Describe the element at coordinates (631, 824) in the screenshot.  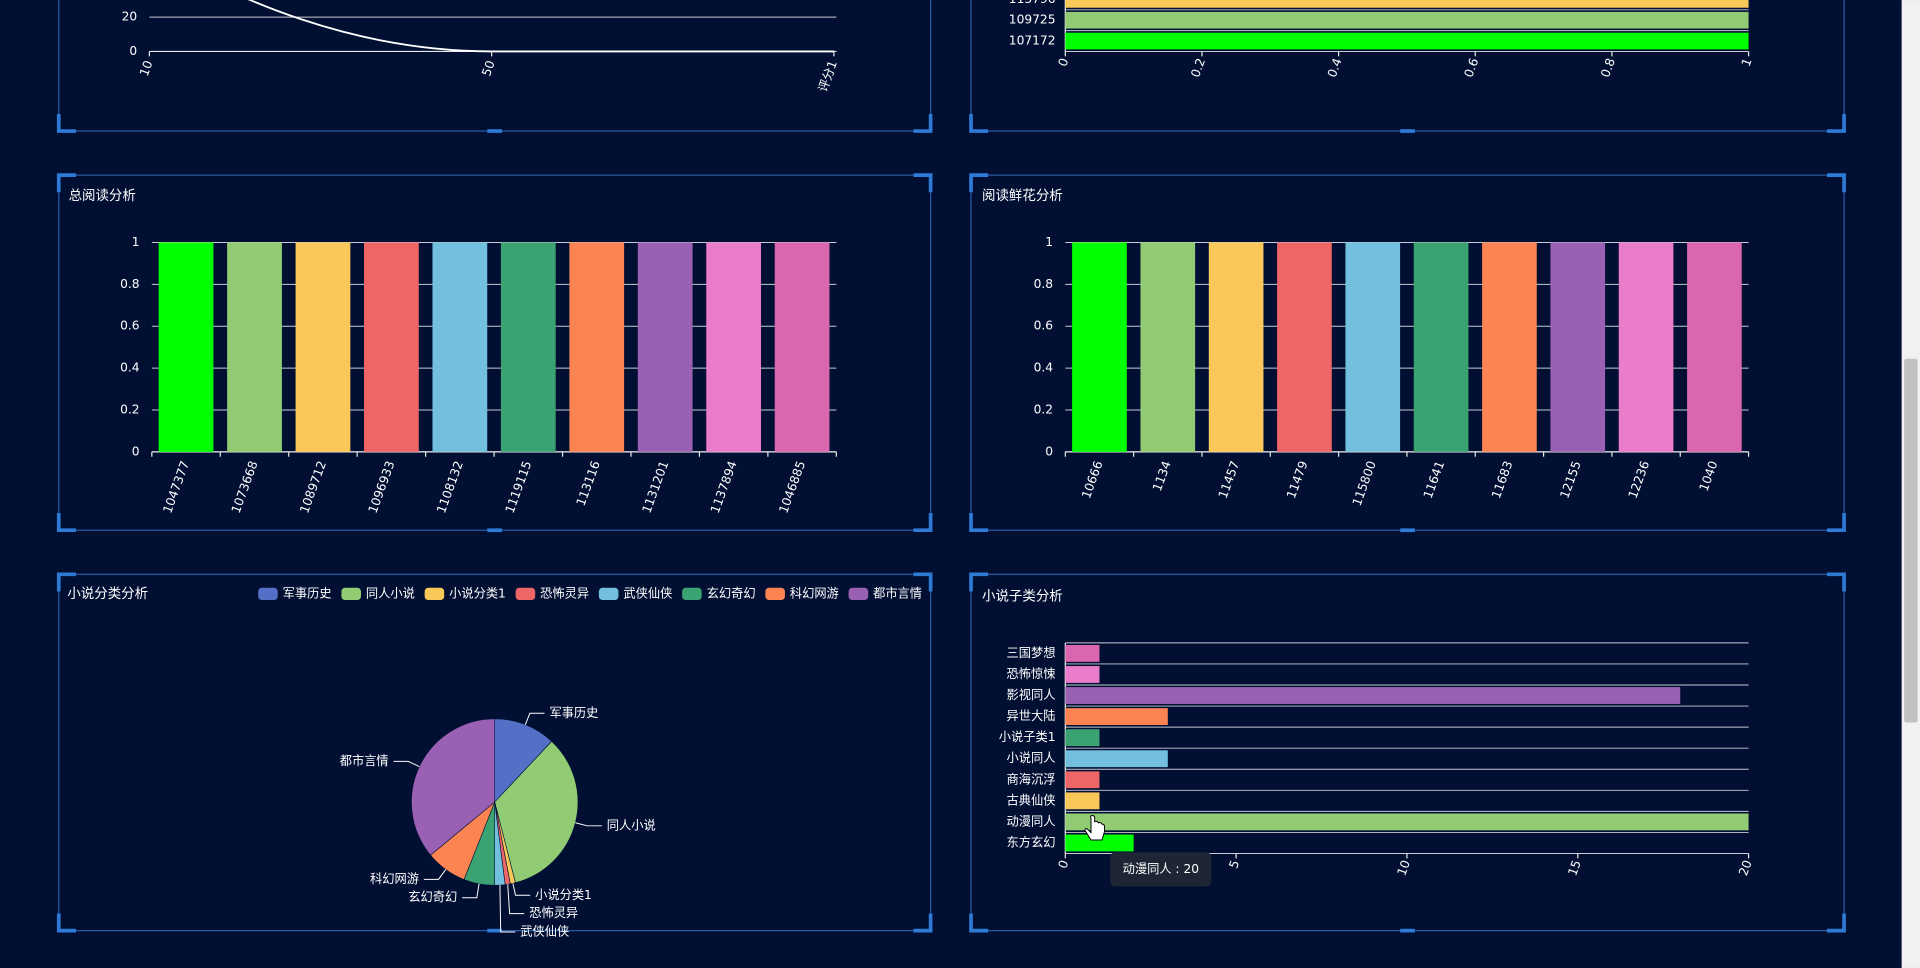
I see `slice-label: 同人小说` at that location.